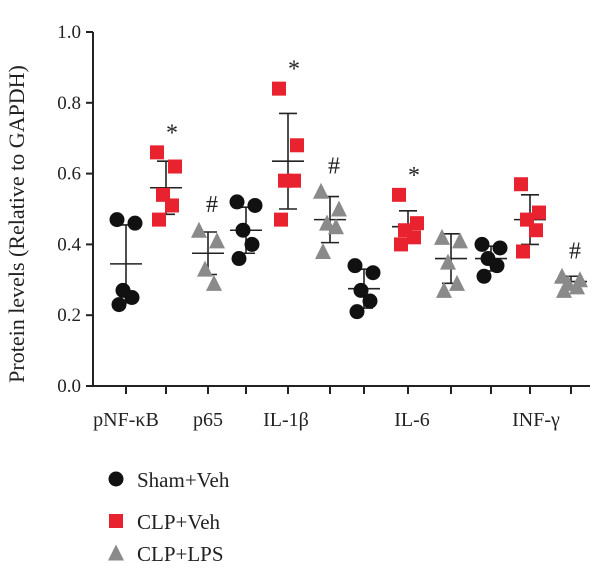 Image resolution: width=600 pixels, height=579 pixels. What do you see at coordinates (116, 479) in the screenshot?
I see `legend-marker-circle` at bounding box center [116, 479].